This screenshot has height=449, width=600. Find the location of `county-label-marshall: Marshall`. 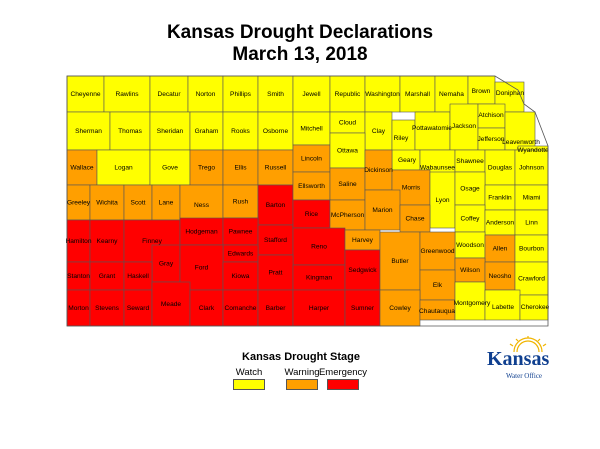

county-label-marshall: Marshall is located at coordinates (417, 94).